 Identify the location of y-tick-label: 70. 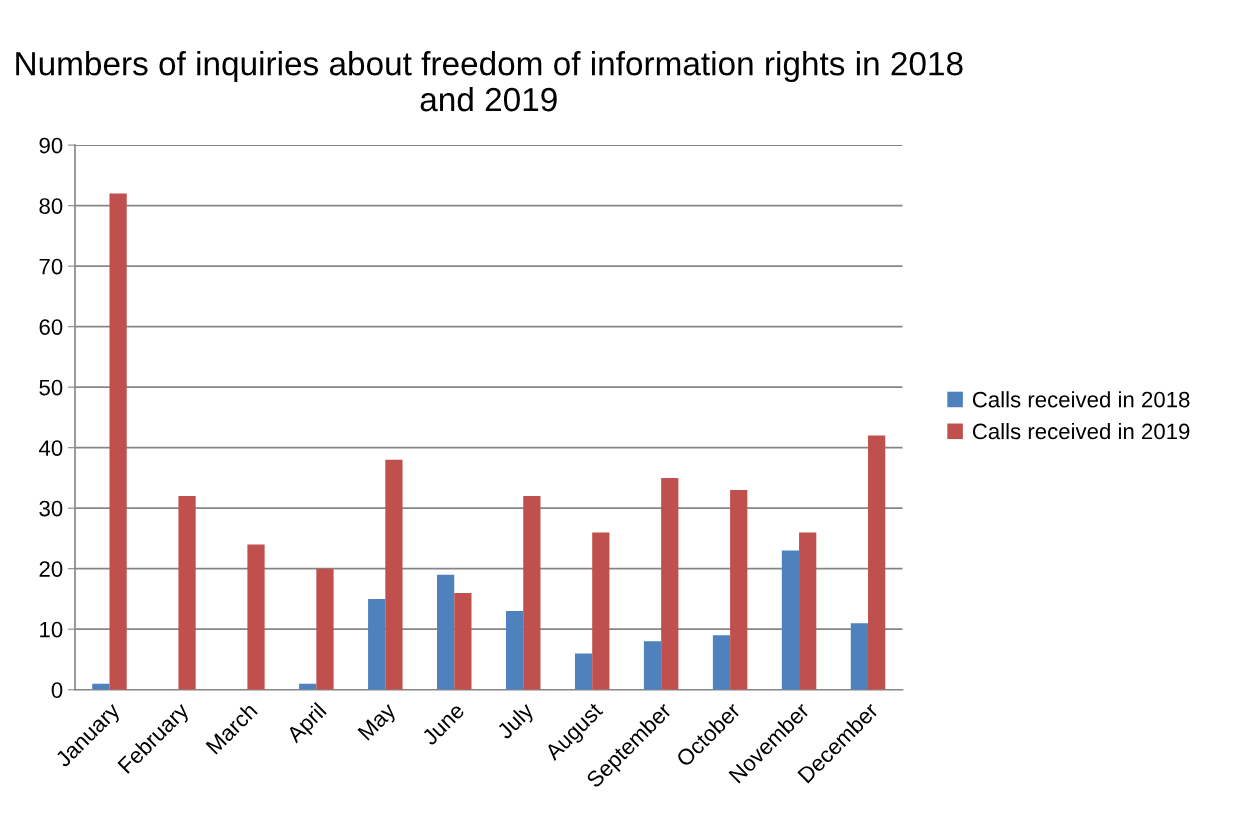
(51, 266).